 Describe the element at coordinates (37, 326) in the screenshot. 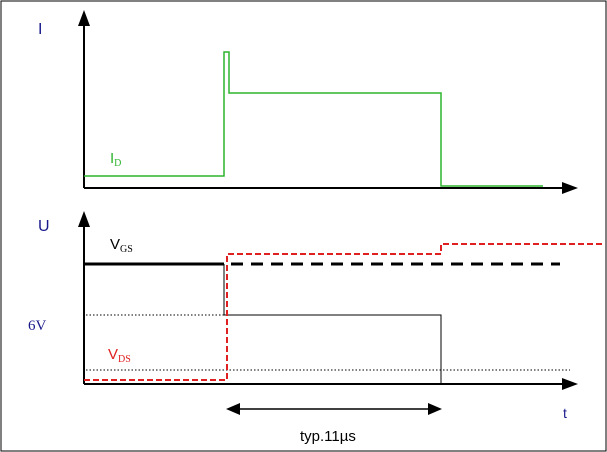

I see `threshold-voltage-label: 6V` at that location.